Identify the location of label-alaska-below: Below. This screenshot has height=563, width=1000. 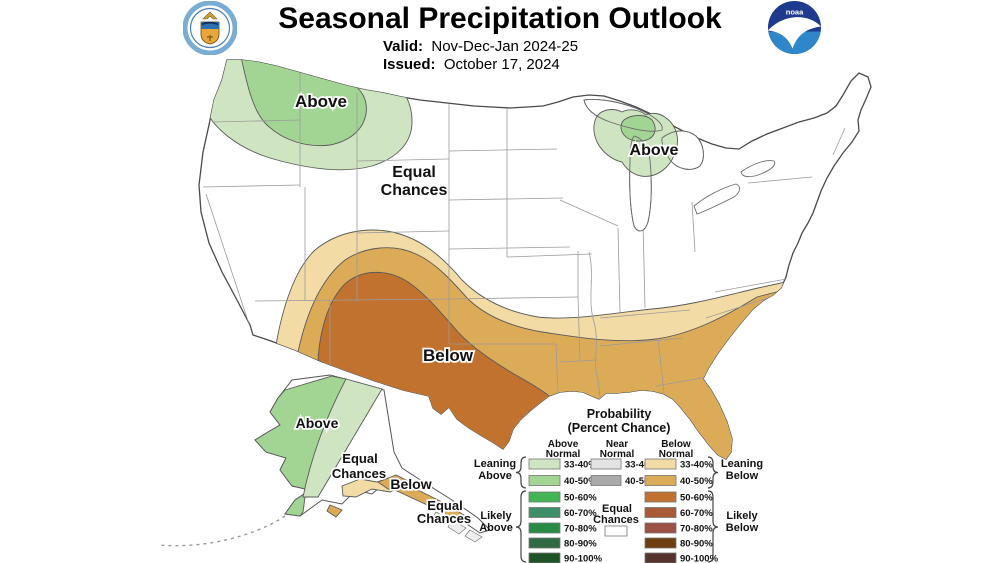
(410, 484).